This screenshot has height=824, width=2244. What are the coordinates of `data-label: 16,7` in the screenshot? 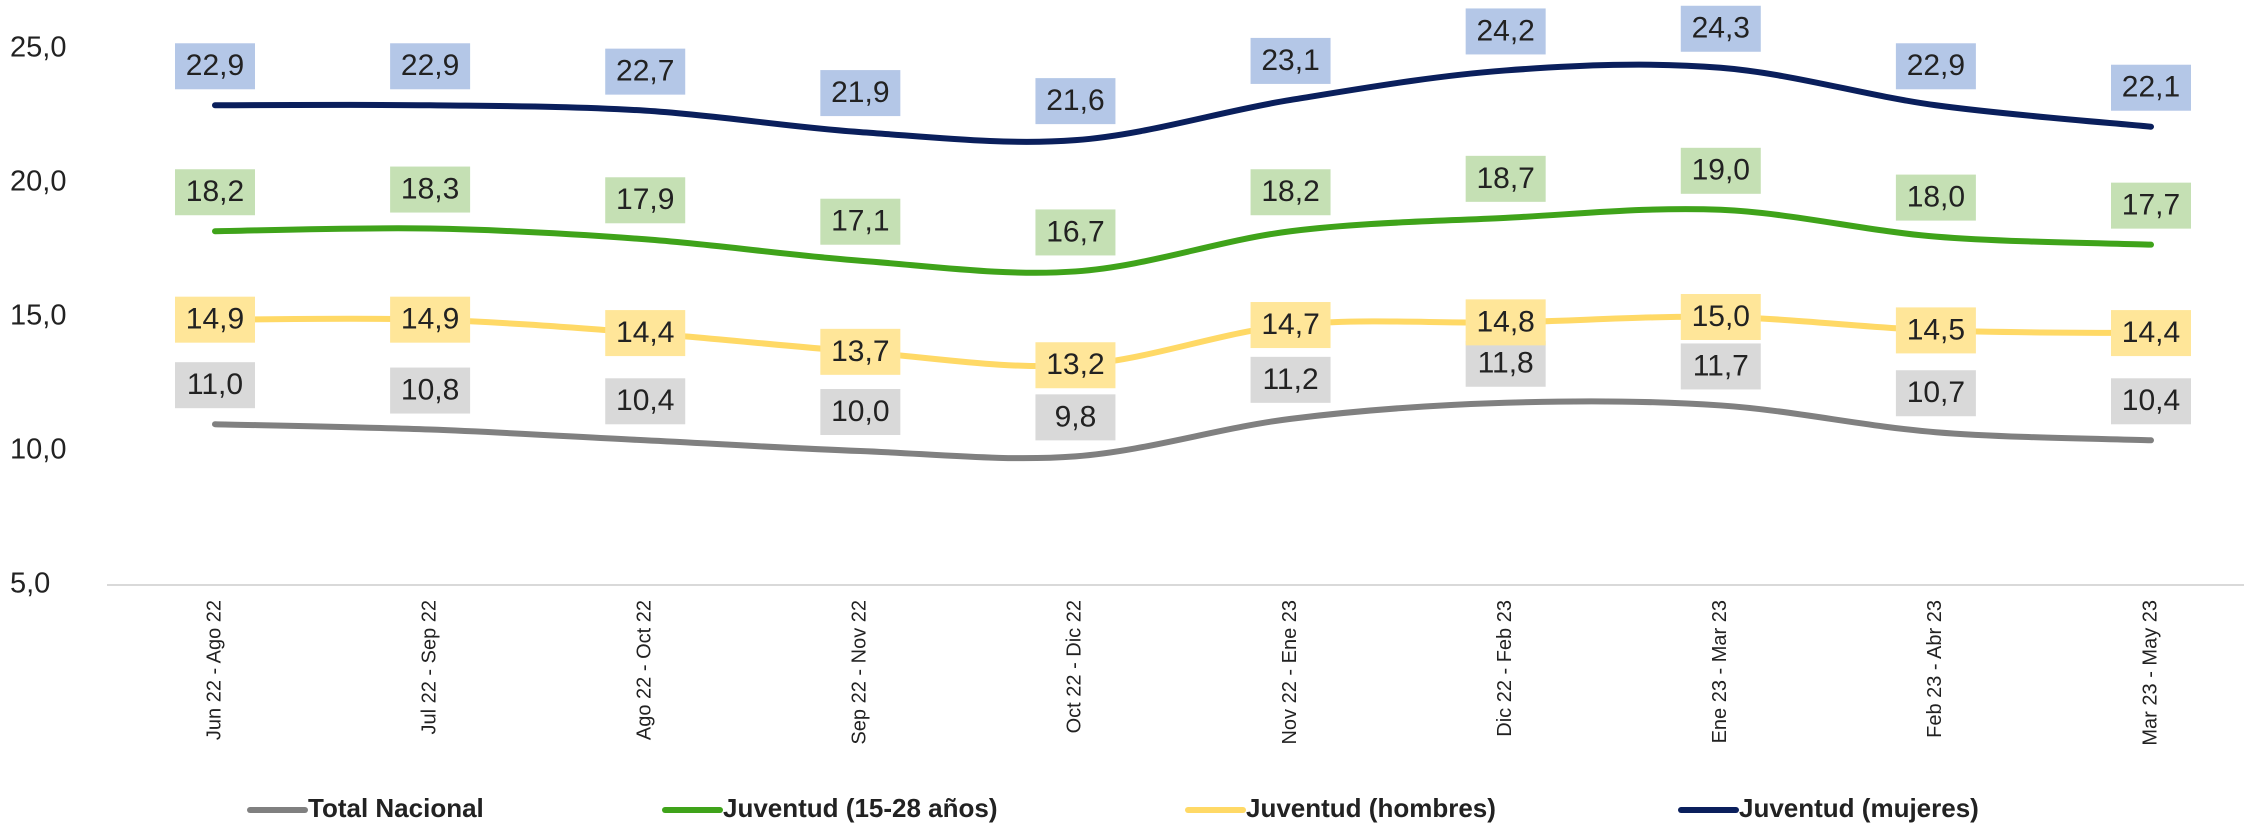 It's located at (1075, 231).